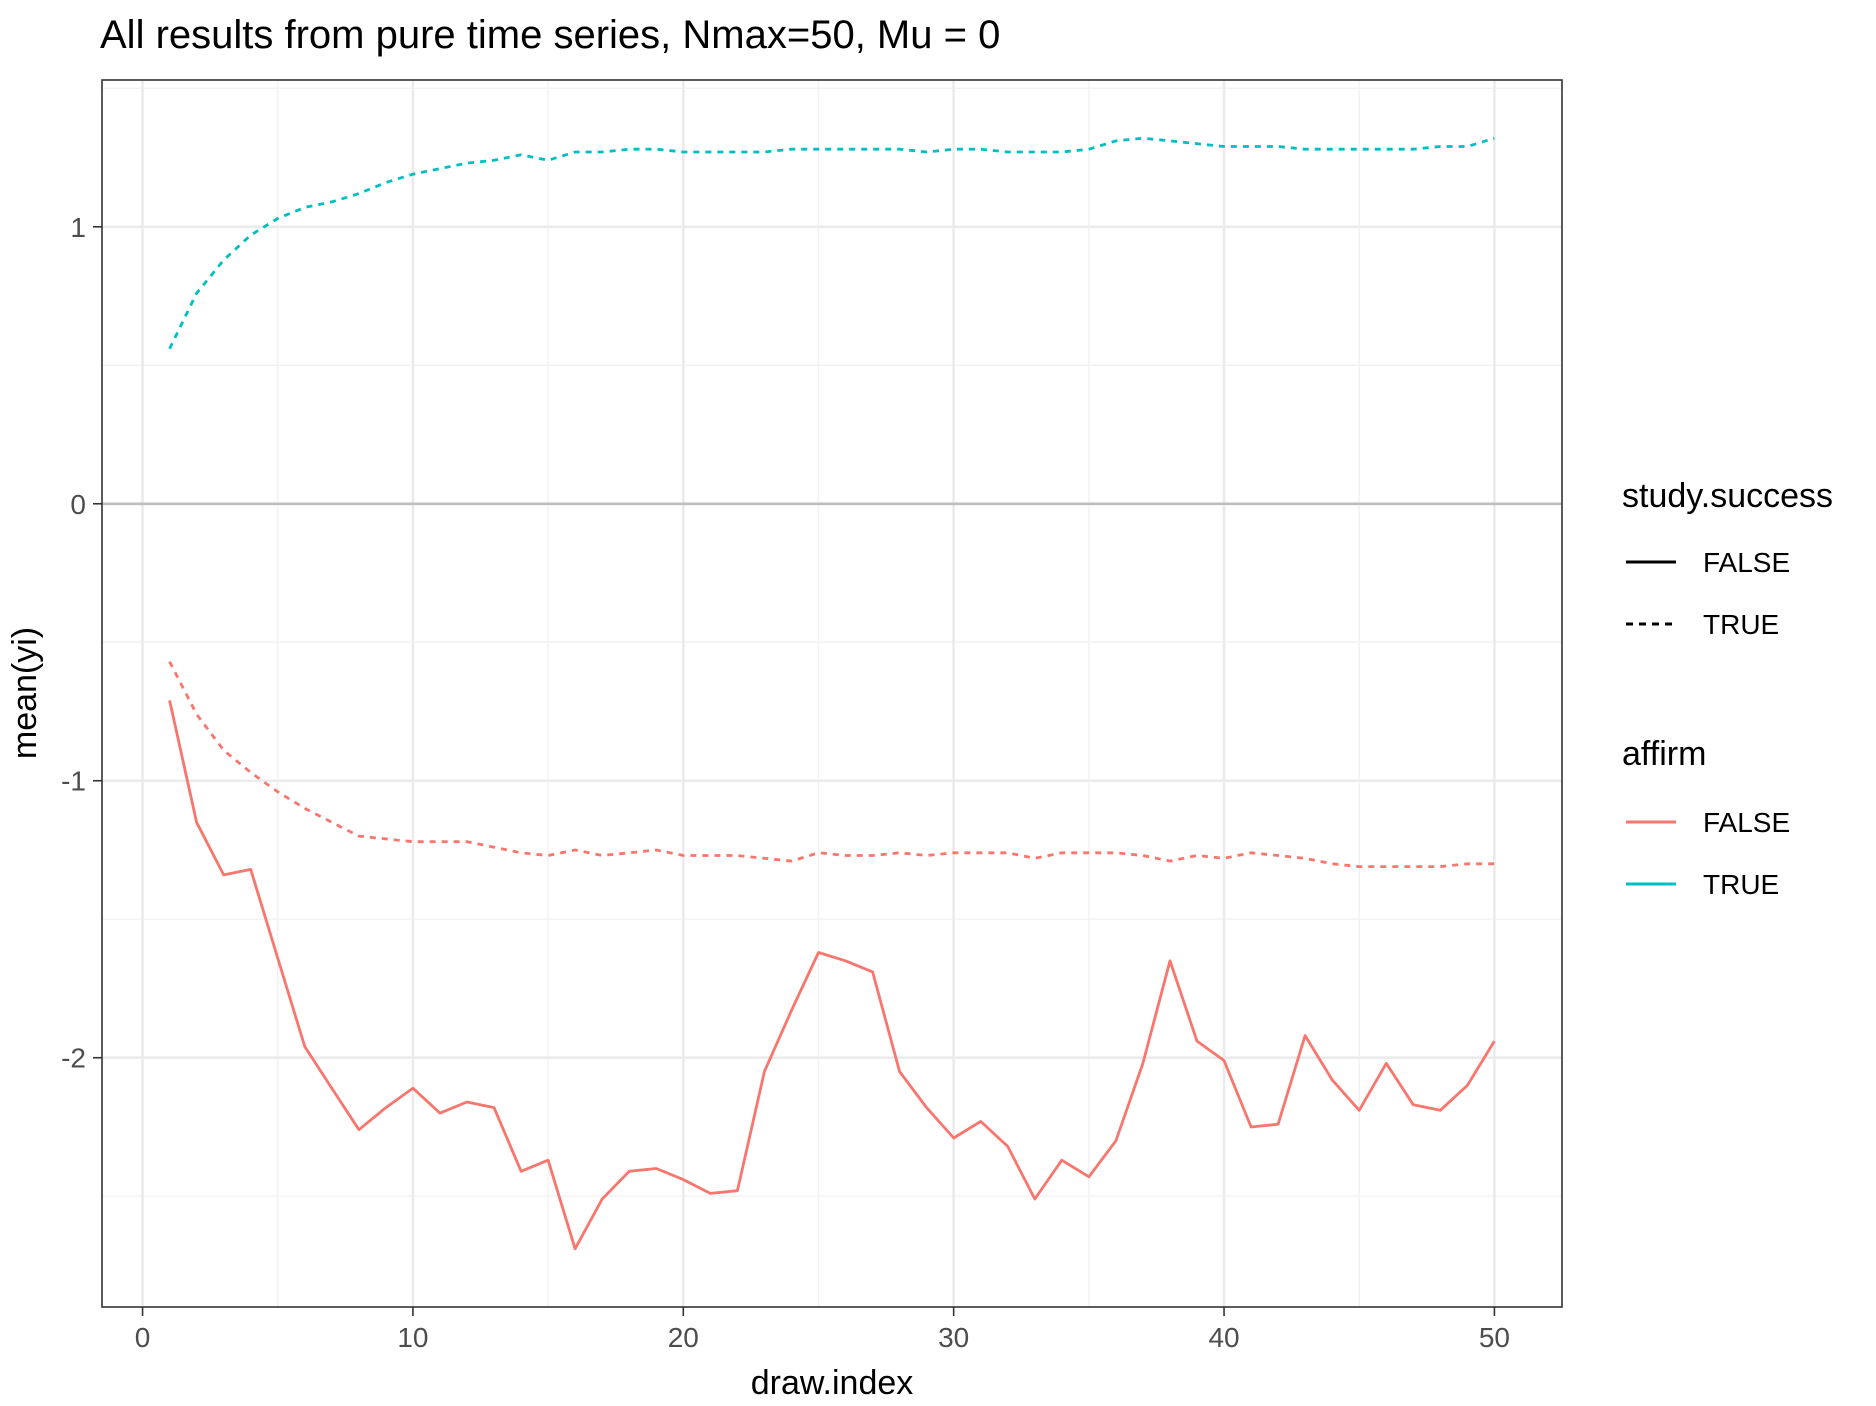 This screenshot has height=1406, width=1876. I want to click on y-axis: -2 -1 0 1, so click(81, 643).